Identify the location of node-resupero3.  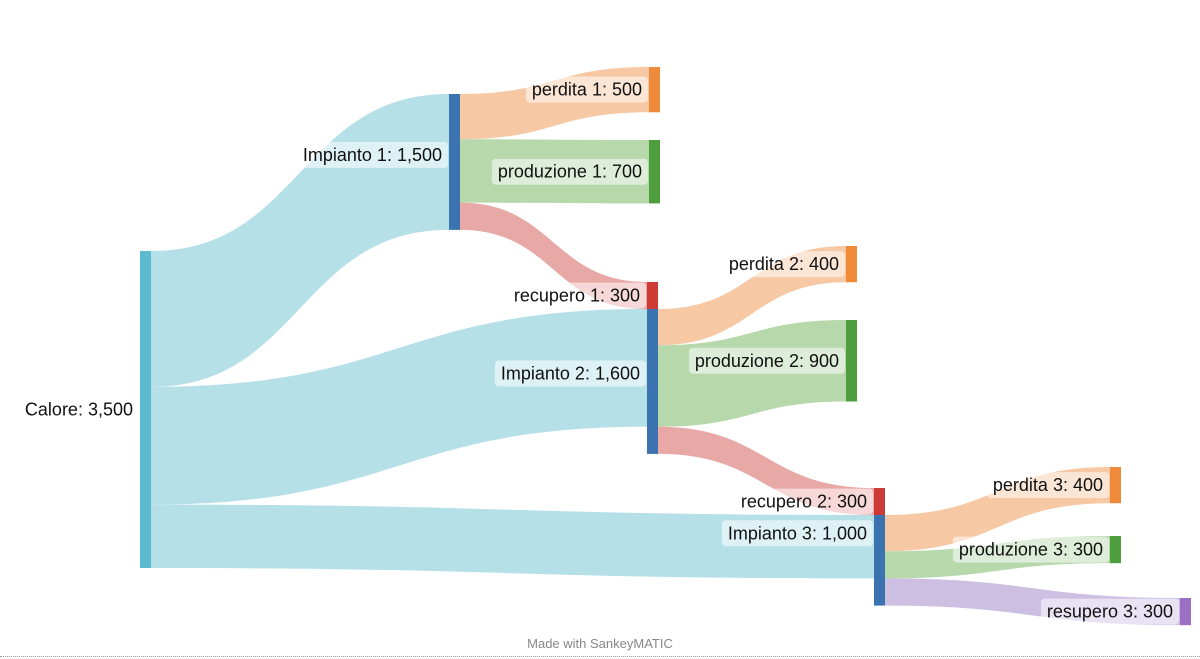
(1185, 612).